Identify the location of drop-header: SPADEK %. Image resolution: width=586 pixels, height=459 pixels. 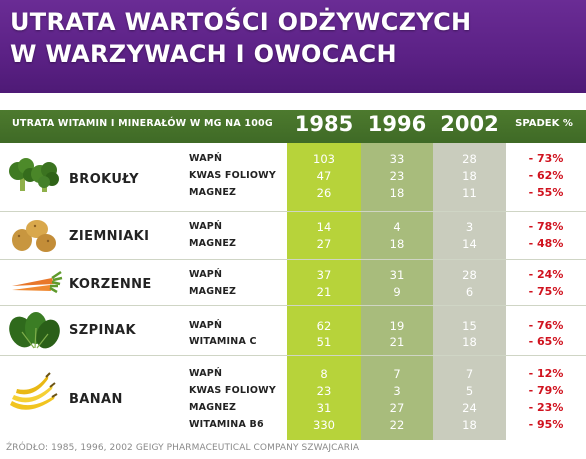
(544, 123).